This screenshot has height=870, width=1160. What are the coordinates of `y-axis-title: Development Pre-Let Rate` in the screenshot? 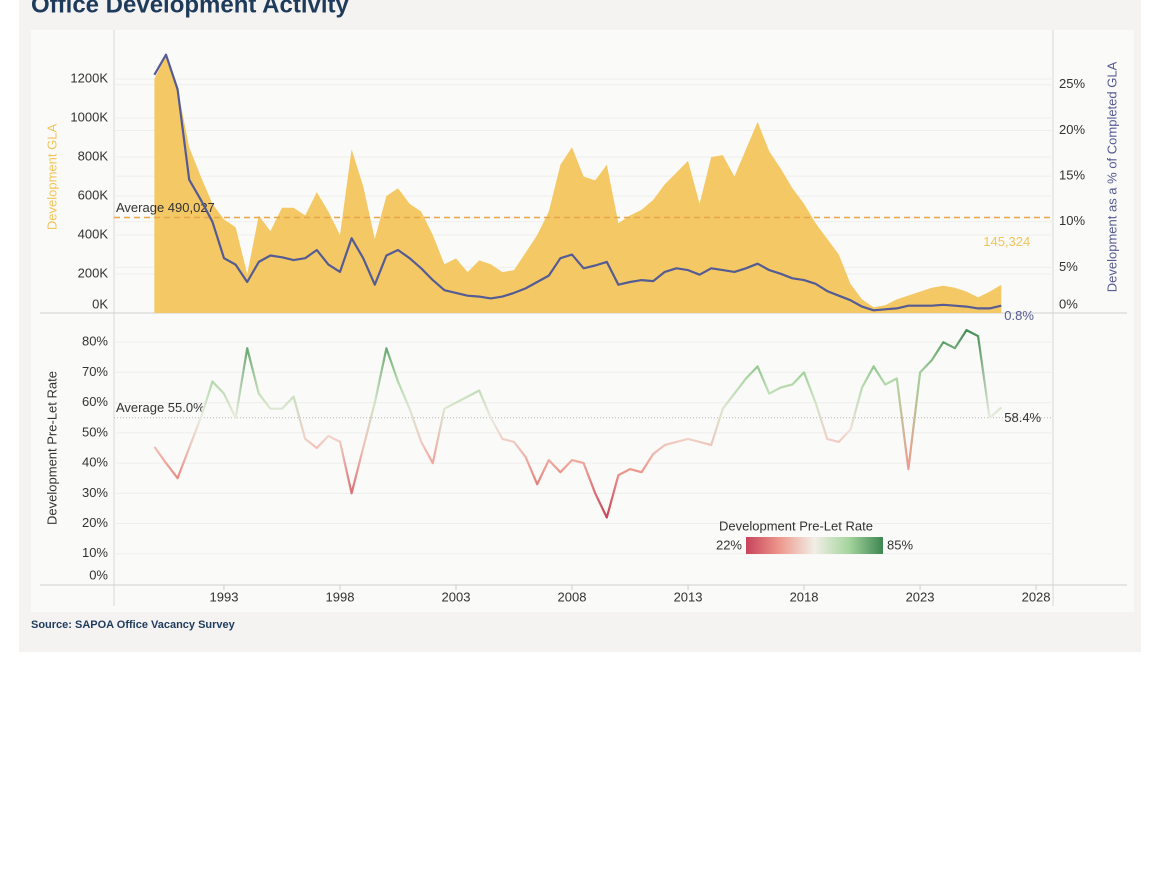 It's located at (51, 448).